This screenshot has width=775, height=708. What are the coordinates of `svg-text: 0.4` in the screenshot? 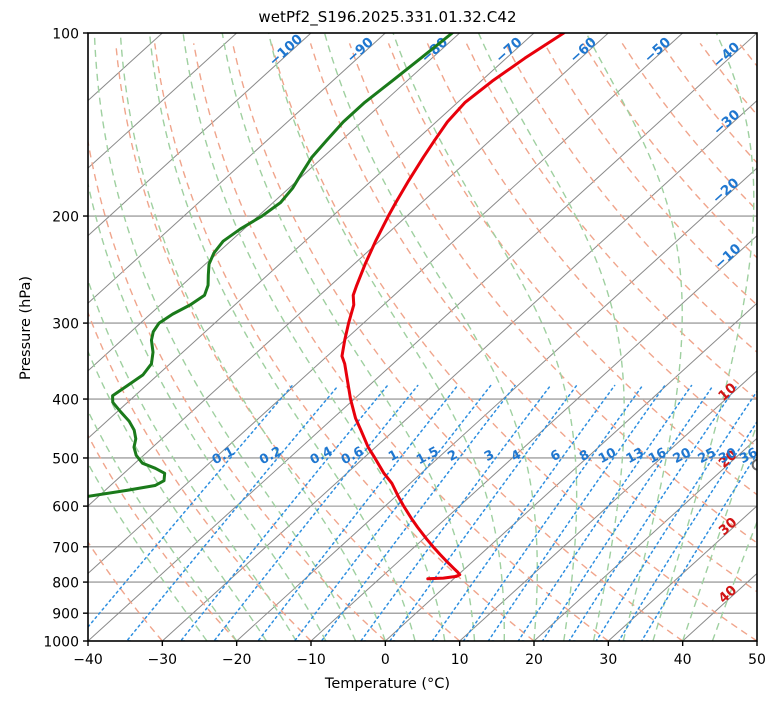 It's located at (321, 456).